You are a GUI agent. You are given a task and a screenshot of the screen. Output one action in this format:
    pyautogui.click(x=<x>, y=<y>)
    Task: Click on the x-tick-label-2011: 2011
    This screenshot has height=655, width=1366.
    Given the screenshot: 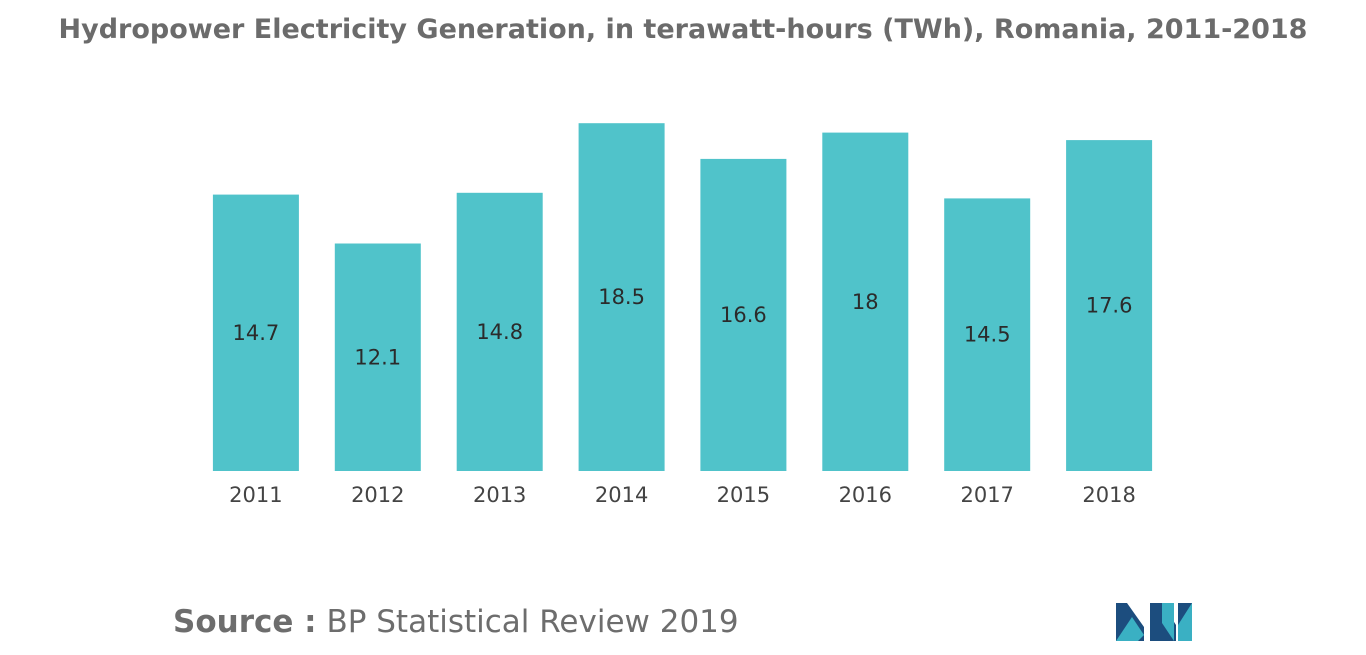 What is the action you would take?
    pyautogui.click(x=255, y=495)
    